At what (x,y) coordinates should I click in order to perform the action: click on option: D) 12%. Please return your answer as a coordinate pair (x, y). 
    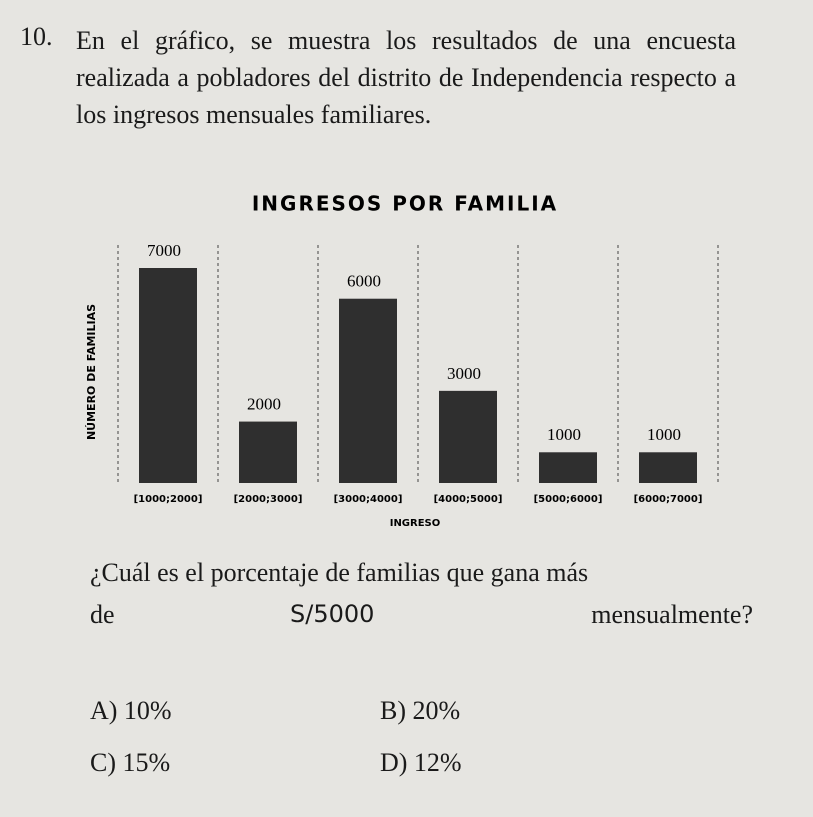
    Looking at the image, I should click on (421, 762).